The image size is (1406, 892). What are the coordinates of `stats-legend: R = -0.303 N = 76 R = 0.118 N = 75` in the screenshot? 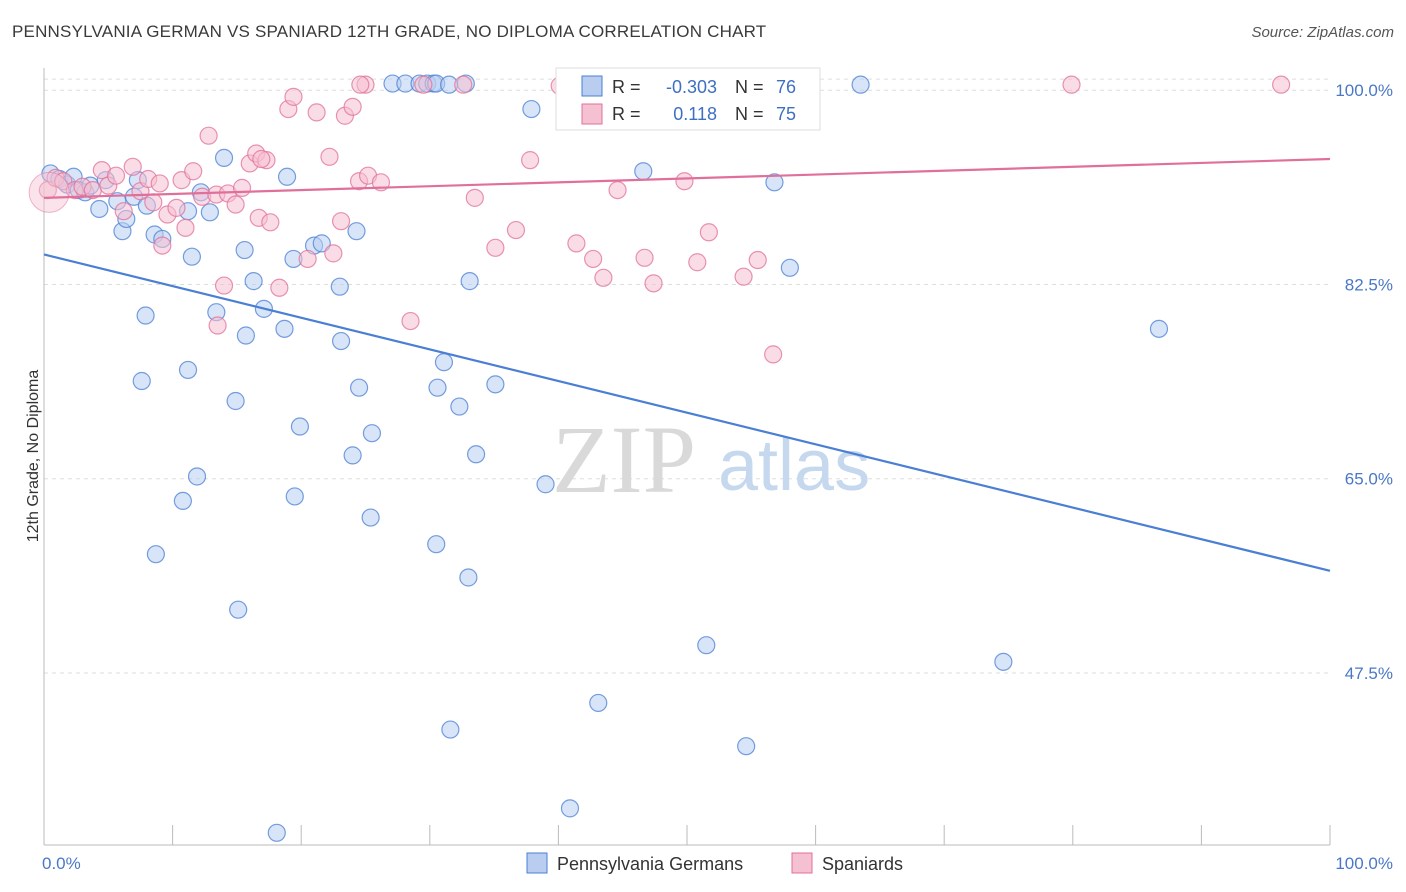 It's located at (688, 99).